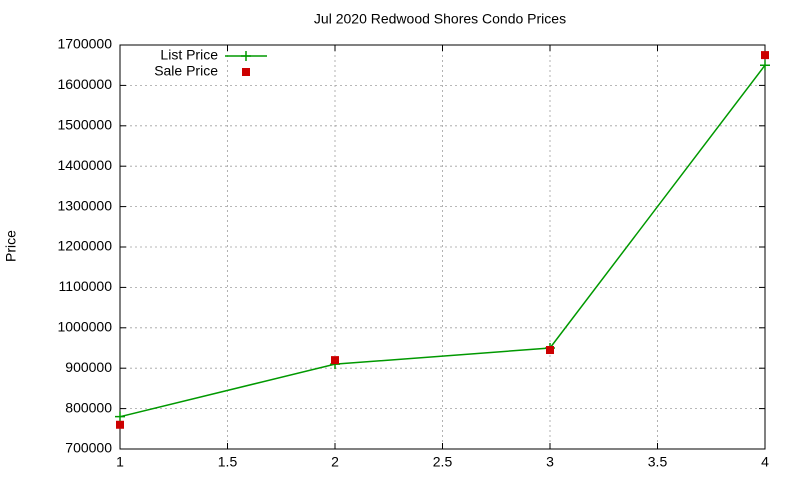  I want to click on y-tick-label: 1100000, so click(86, 286).